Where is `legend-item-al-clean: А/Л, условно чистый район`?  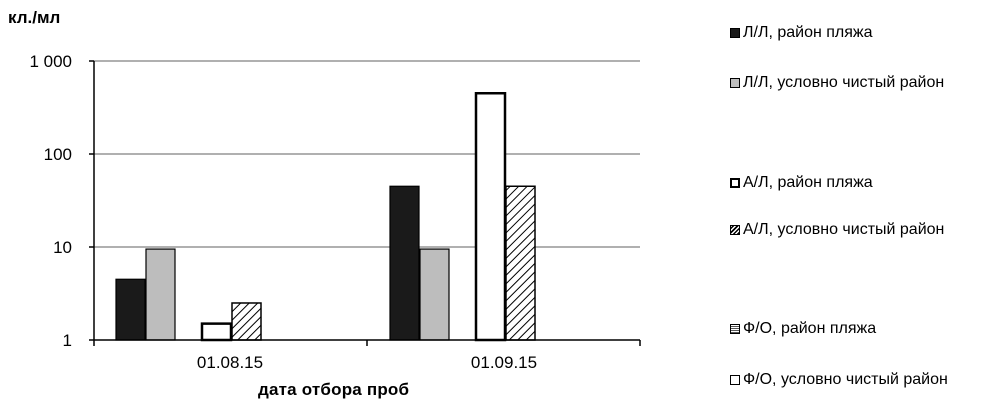 legend-item-al-clean: А/Л, условно чистый район is located at coordinates (854, 230).